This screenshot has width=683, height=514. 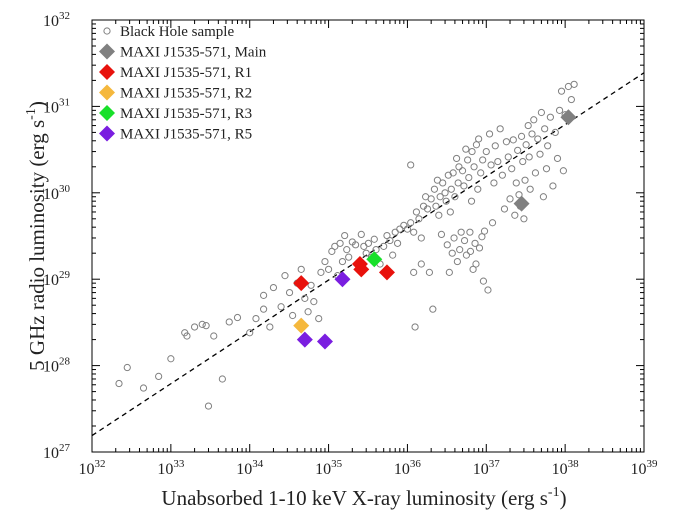 What do you see at coordinates (100, 464) in the screenshot?
I see `x-tick-exp: 32` at bounding box center [100, 464].